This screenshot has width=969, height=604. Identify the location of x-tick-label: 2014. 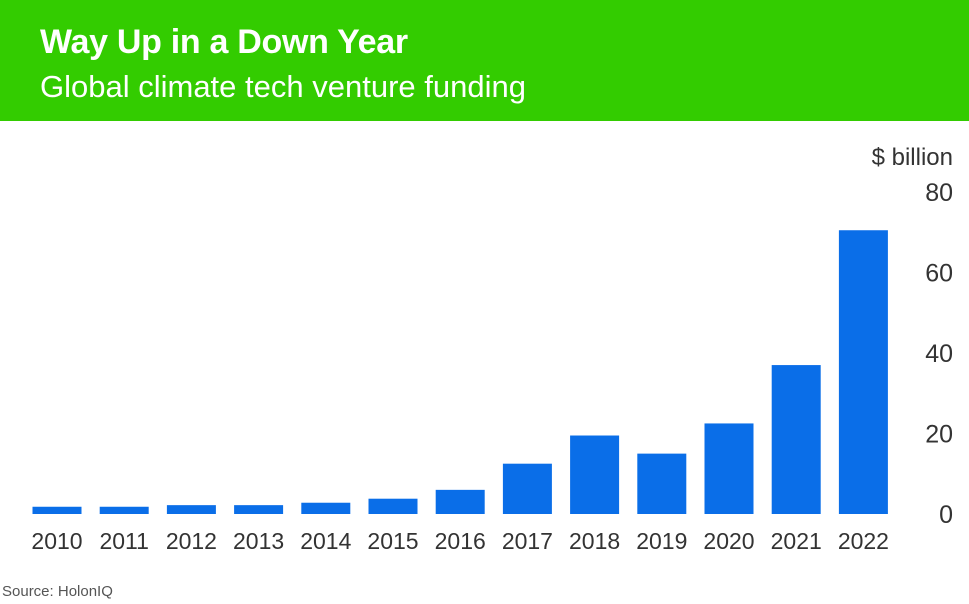
(325, 541).